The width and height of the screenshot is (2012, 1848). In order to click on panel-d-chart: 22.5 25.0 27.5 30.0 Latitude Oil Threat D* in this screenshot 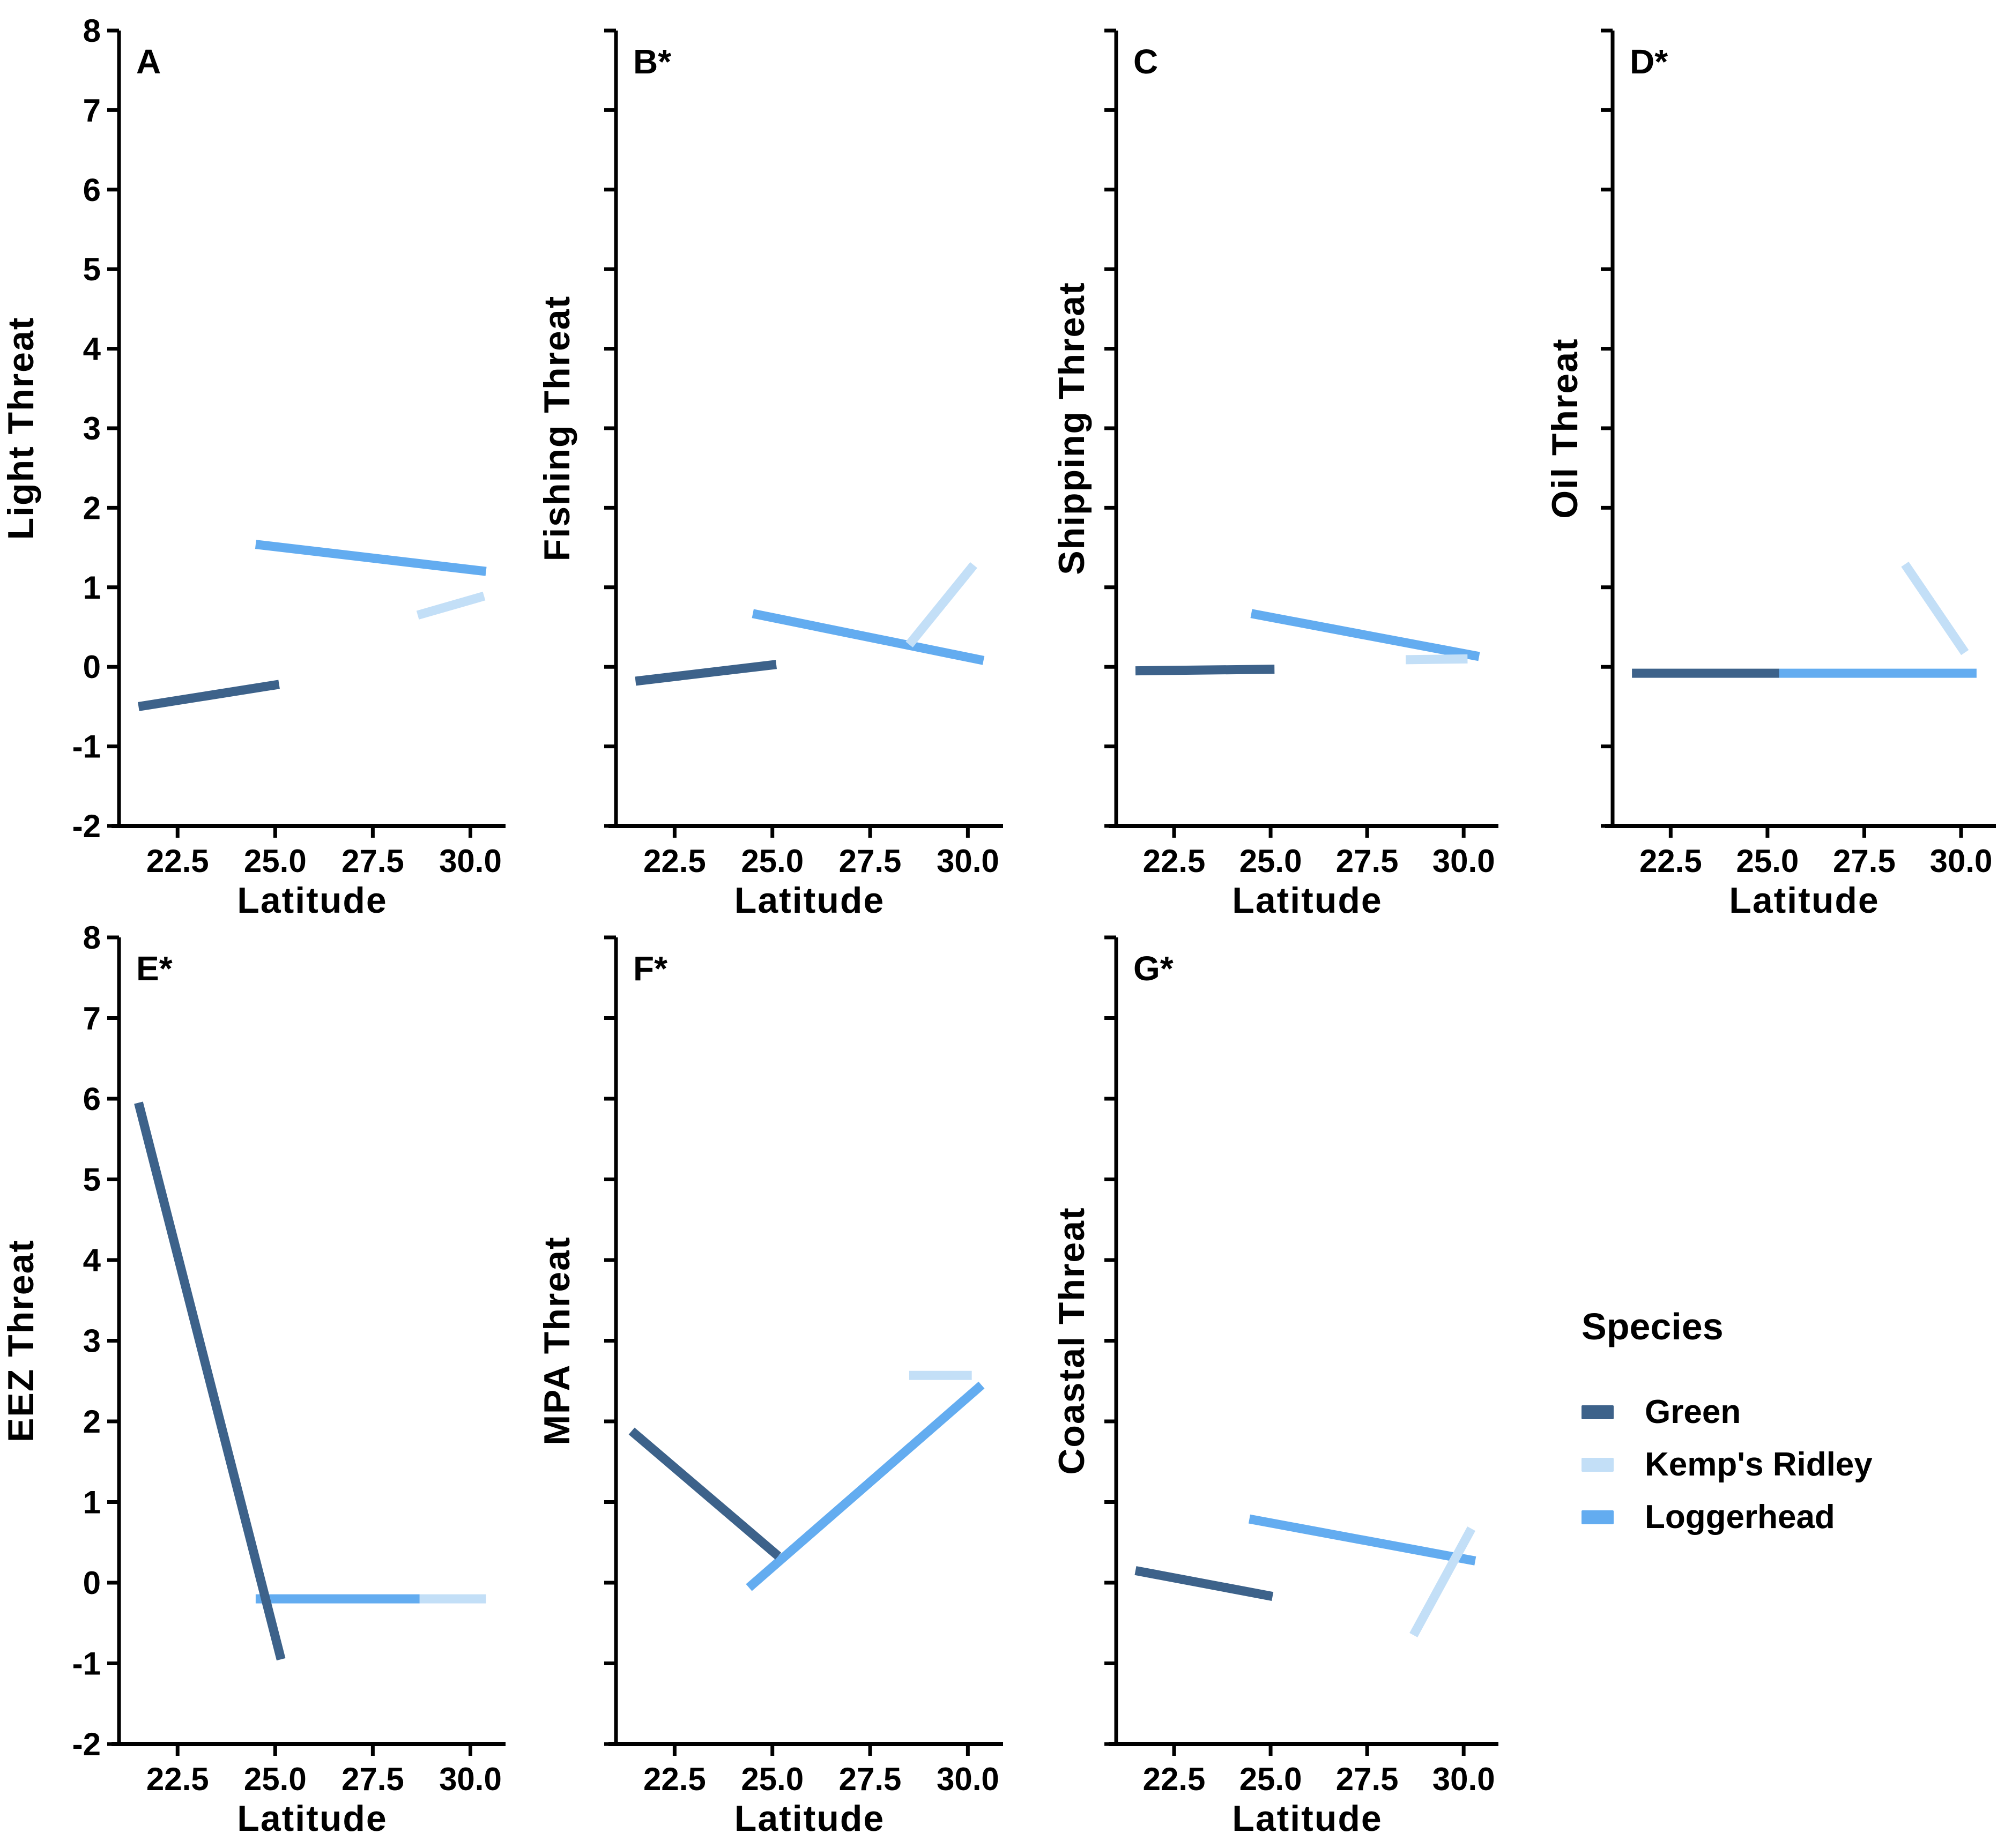, I will do `click(1770, 474)`.